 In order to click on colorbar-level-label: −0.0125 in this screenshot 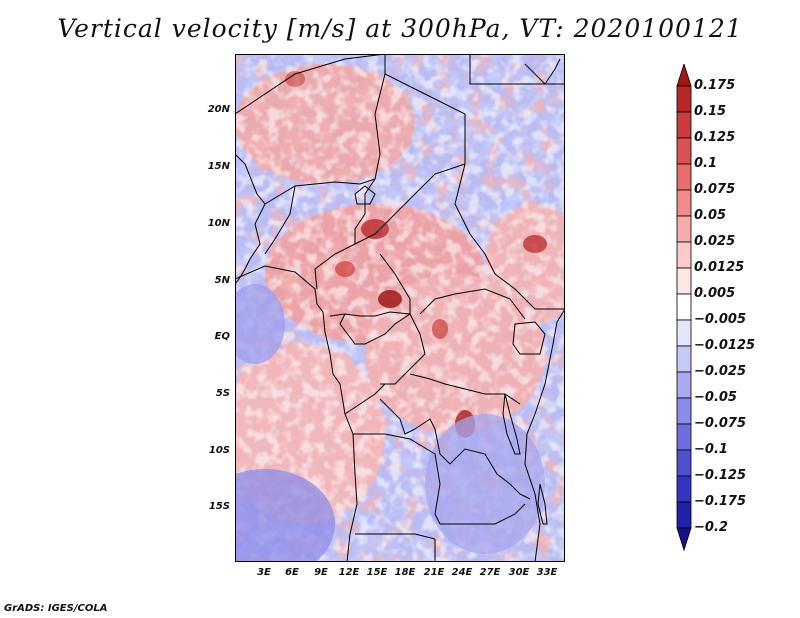, I will do `click(725, 345)`.